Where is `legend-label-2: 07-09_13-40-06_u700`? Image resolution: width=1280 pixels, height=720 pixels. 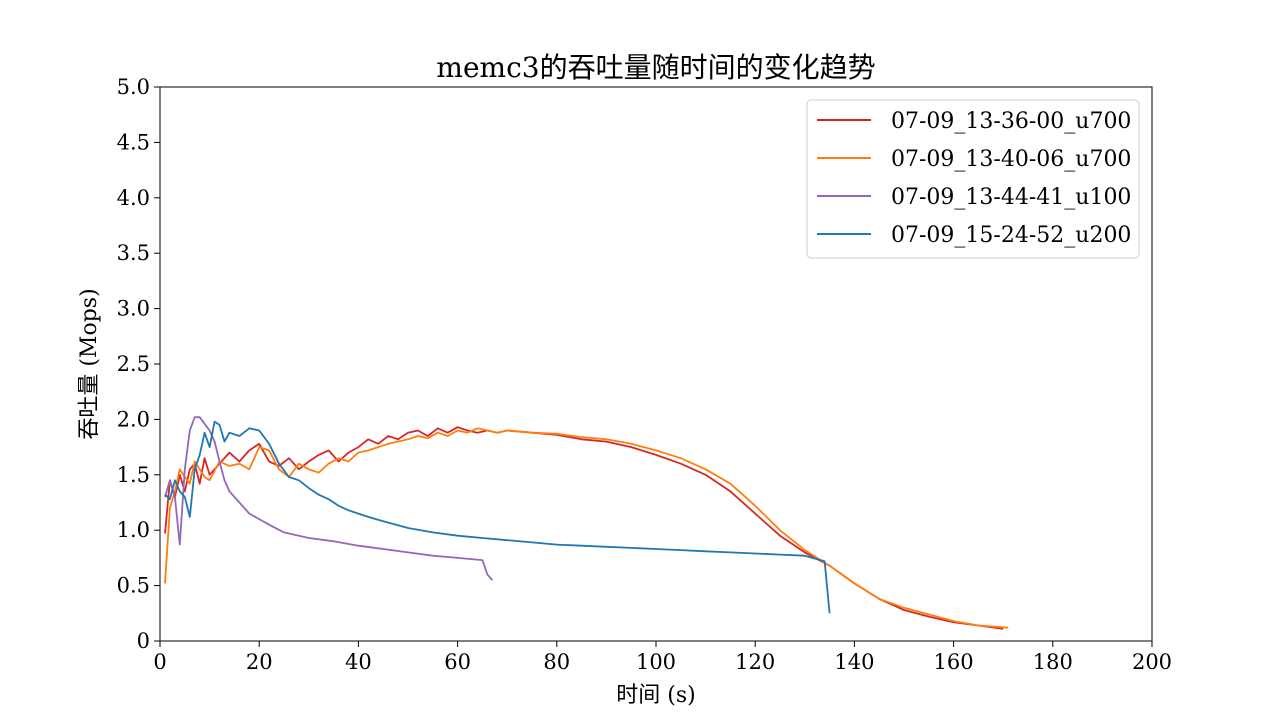 legend-label-2: 07-09_13-40-06_u700 is located at coordinates (1011, 159).